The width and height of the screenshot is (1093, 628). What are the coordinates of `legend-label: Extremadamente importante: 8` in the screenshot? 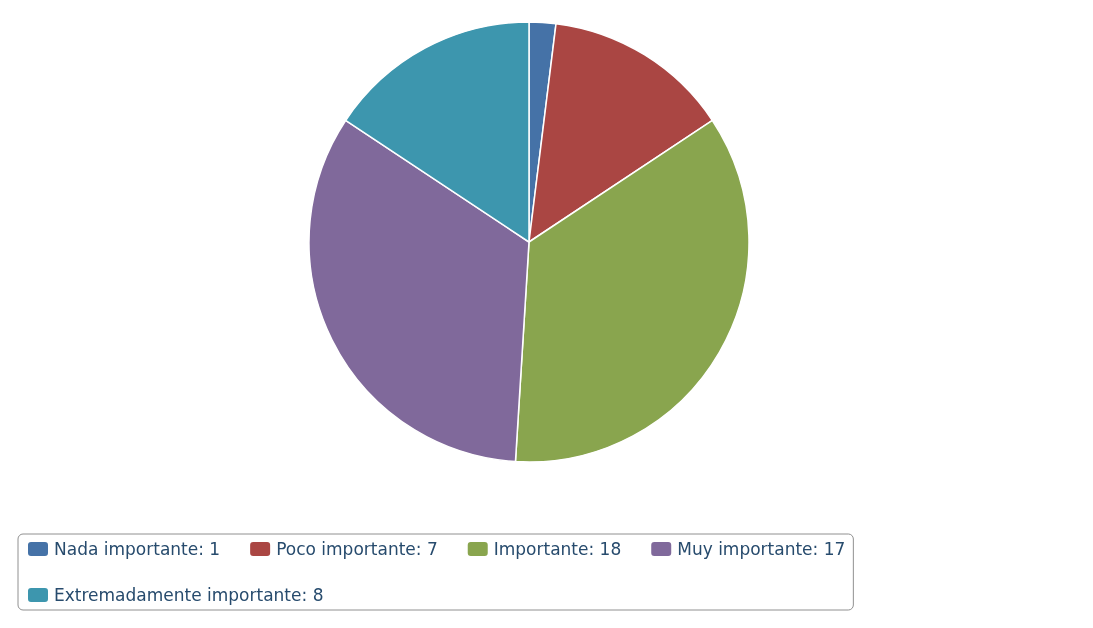 It's located at (189, 595).